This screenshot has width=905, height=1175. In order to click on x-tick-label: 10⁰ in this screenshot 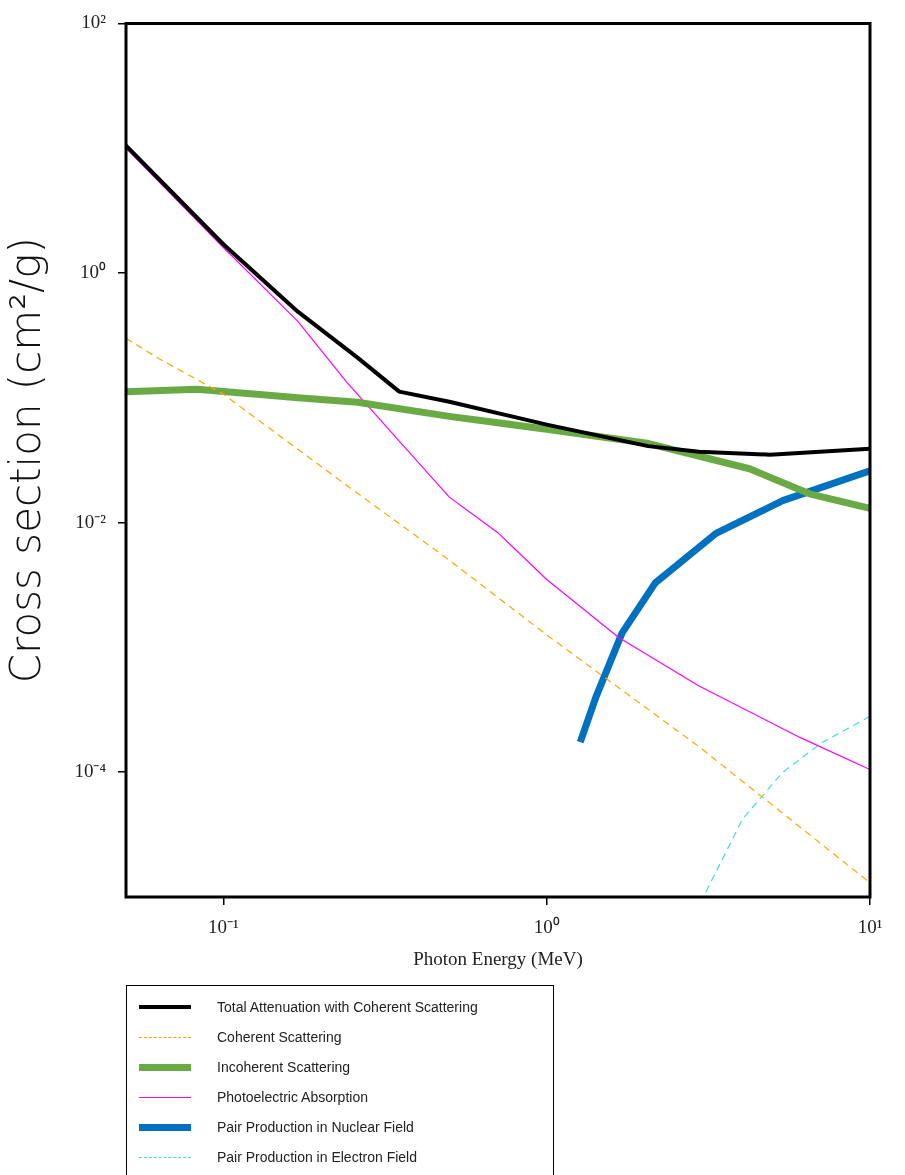, I will do `click(546, 927)`.